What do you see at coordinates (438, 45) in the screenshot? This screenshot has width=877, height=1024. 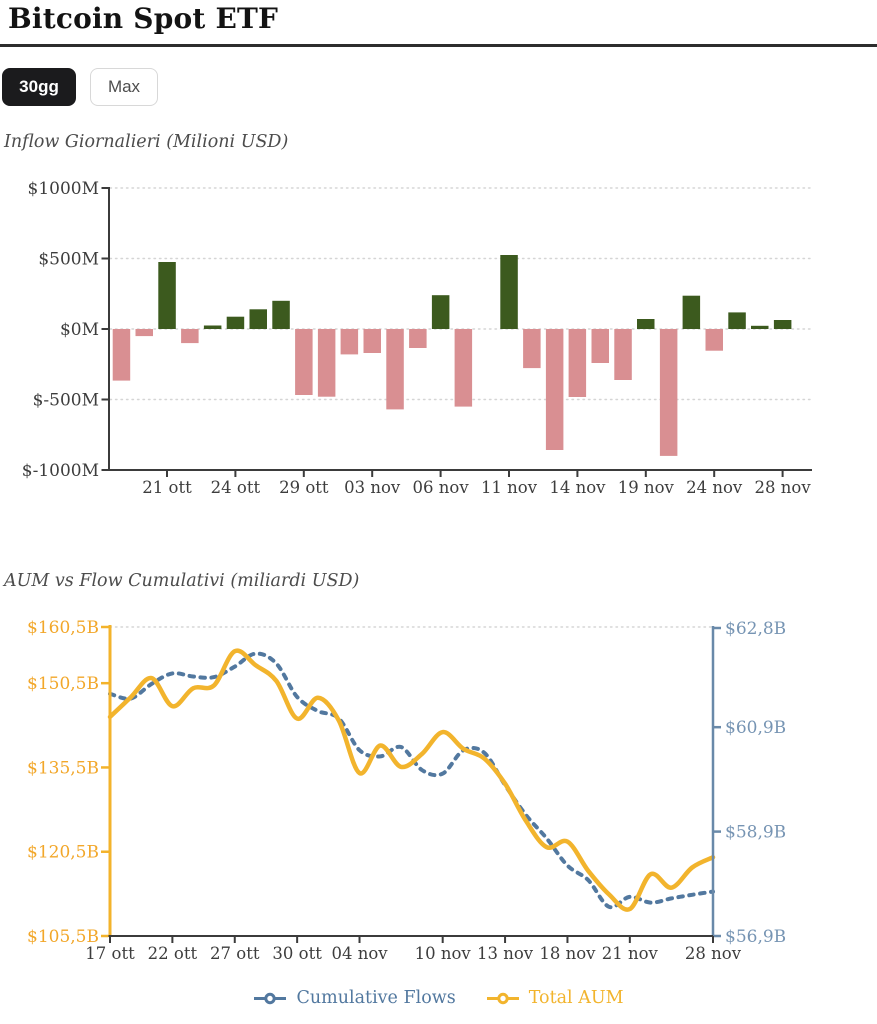 I see `title-divider` at bounding box center [438, 45].